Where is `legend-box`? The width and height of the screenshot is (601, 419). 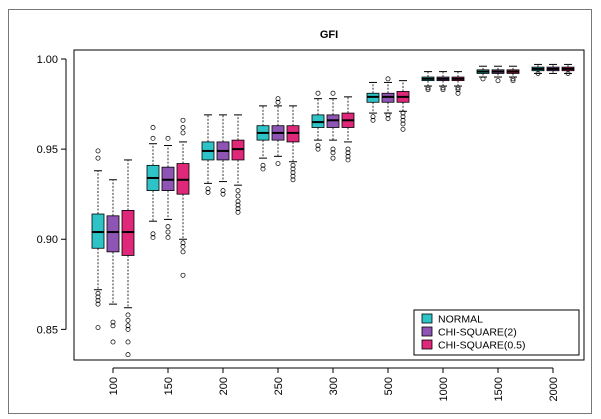 legend-box is located at coordinates (496, 332).